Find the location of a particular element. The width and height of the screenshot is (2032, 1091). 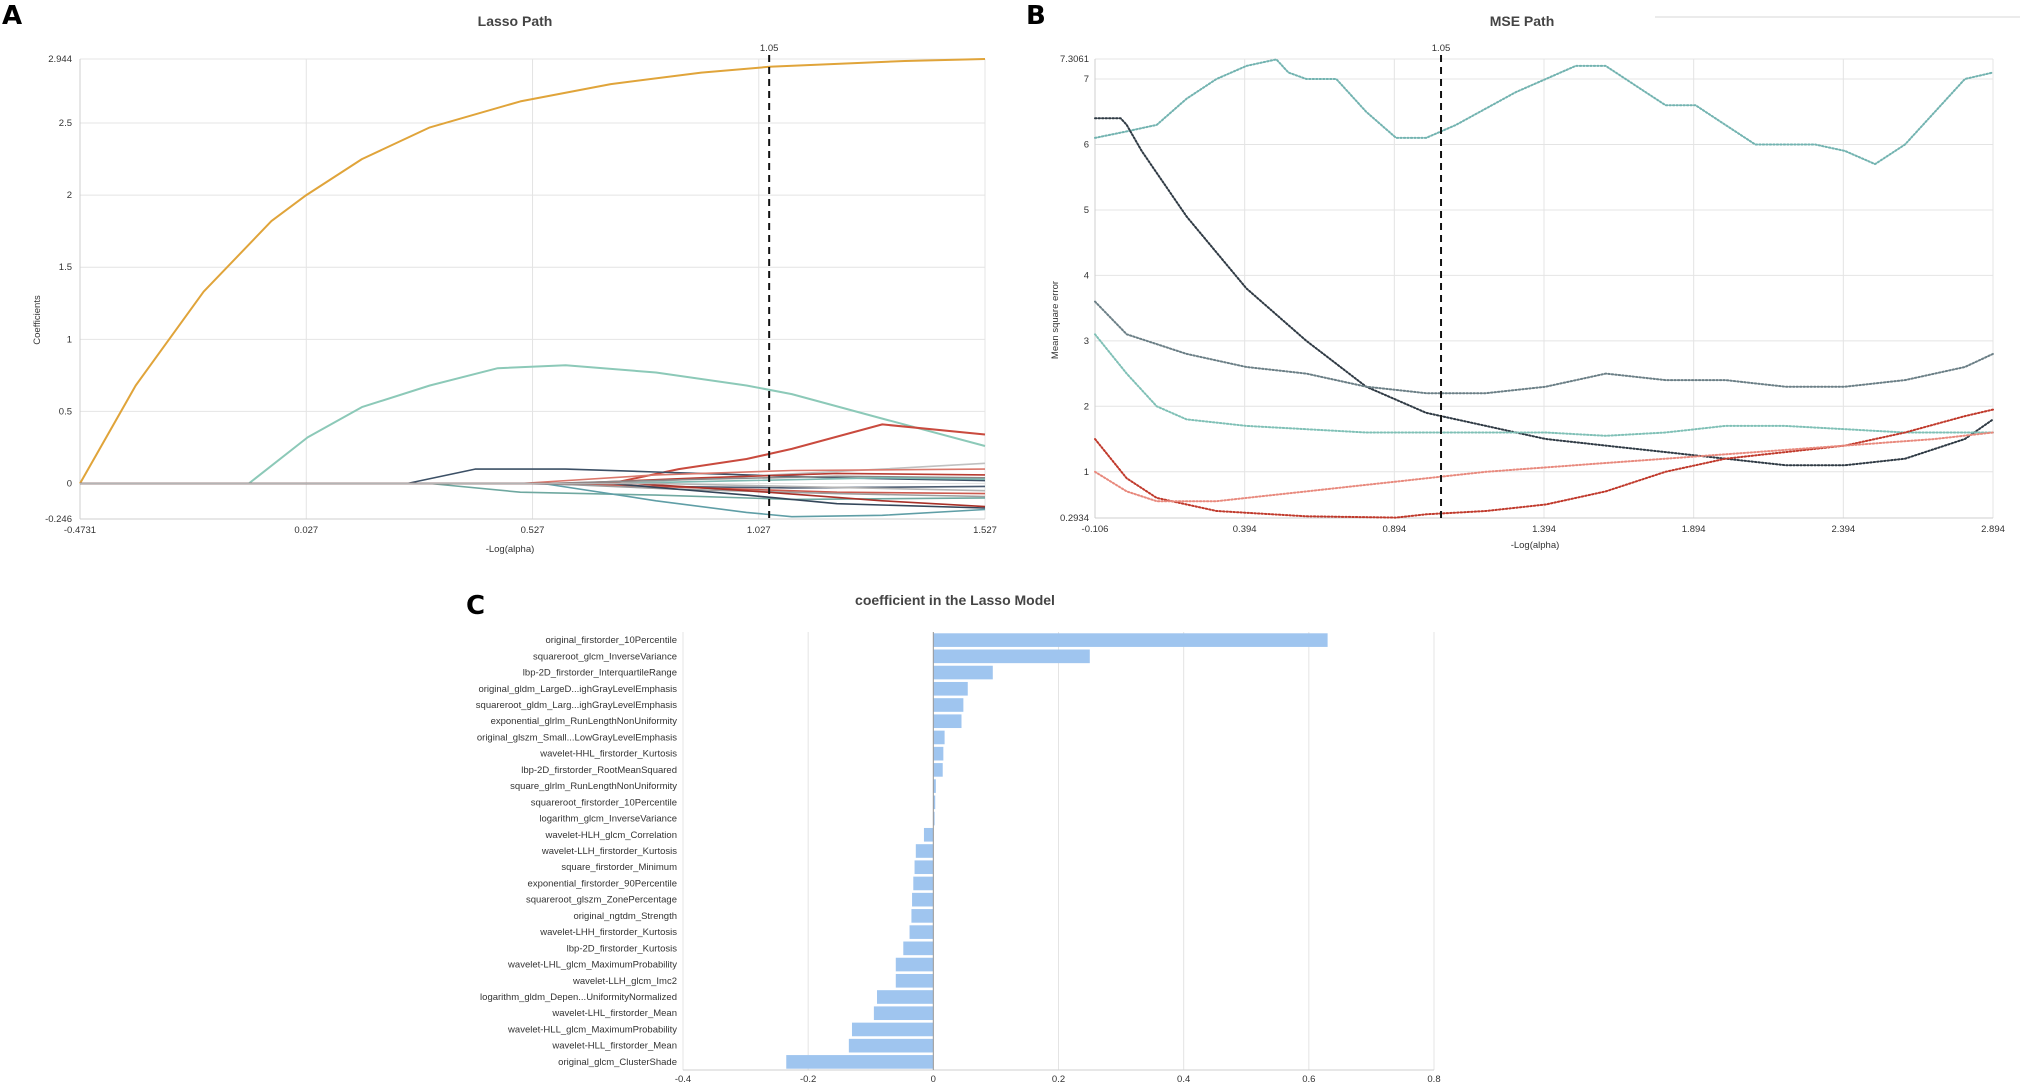

y-tick-label: 2.944 is located at coordinates (60, 59).